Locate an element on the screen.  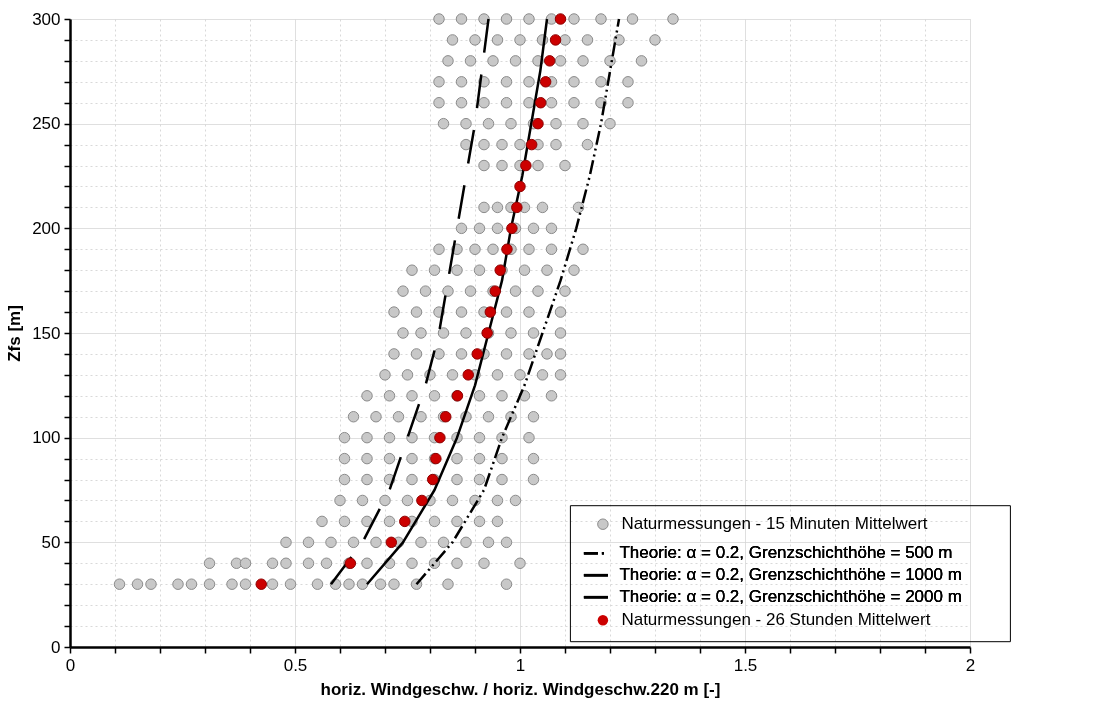
y-tick-label: 50 is located at coordinates (51, 542).